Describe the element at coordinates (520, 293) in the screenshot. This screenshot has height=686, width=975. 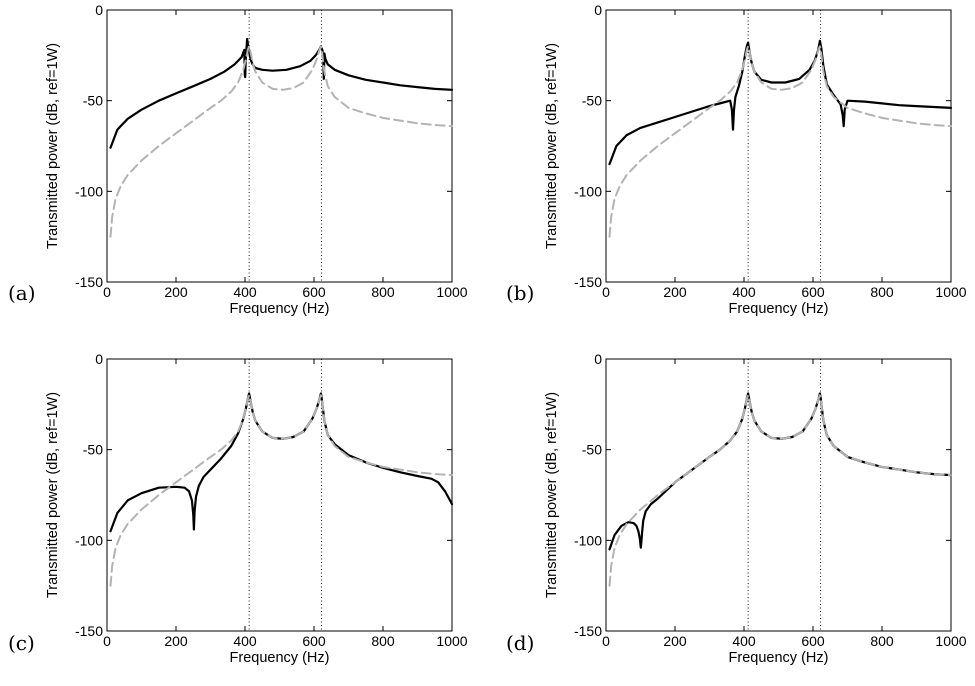
I see `panel-label: (b)` at that location.